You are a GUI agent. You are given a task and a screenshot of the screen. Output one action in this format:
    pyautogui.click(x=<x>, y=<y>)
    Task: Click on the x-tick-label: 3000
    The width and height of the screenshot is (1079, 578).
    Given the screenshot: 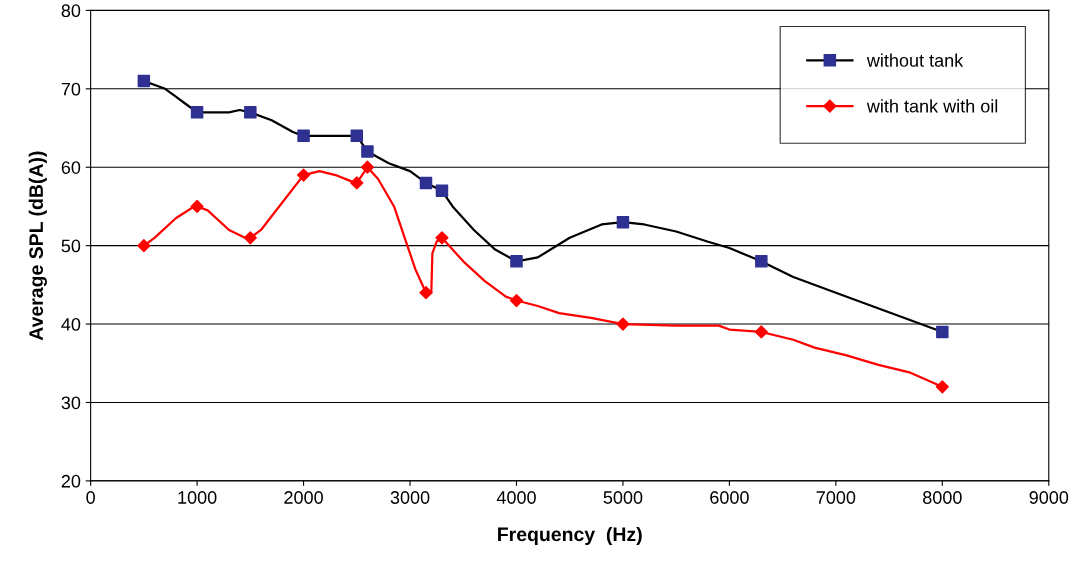 What is the action you would take?
    pyautogui.click(x=410, y=497)
    